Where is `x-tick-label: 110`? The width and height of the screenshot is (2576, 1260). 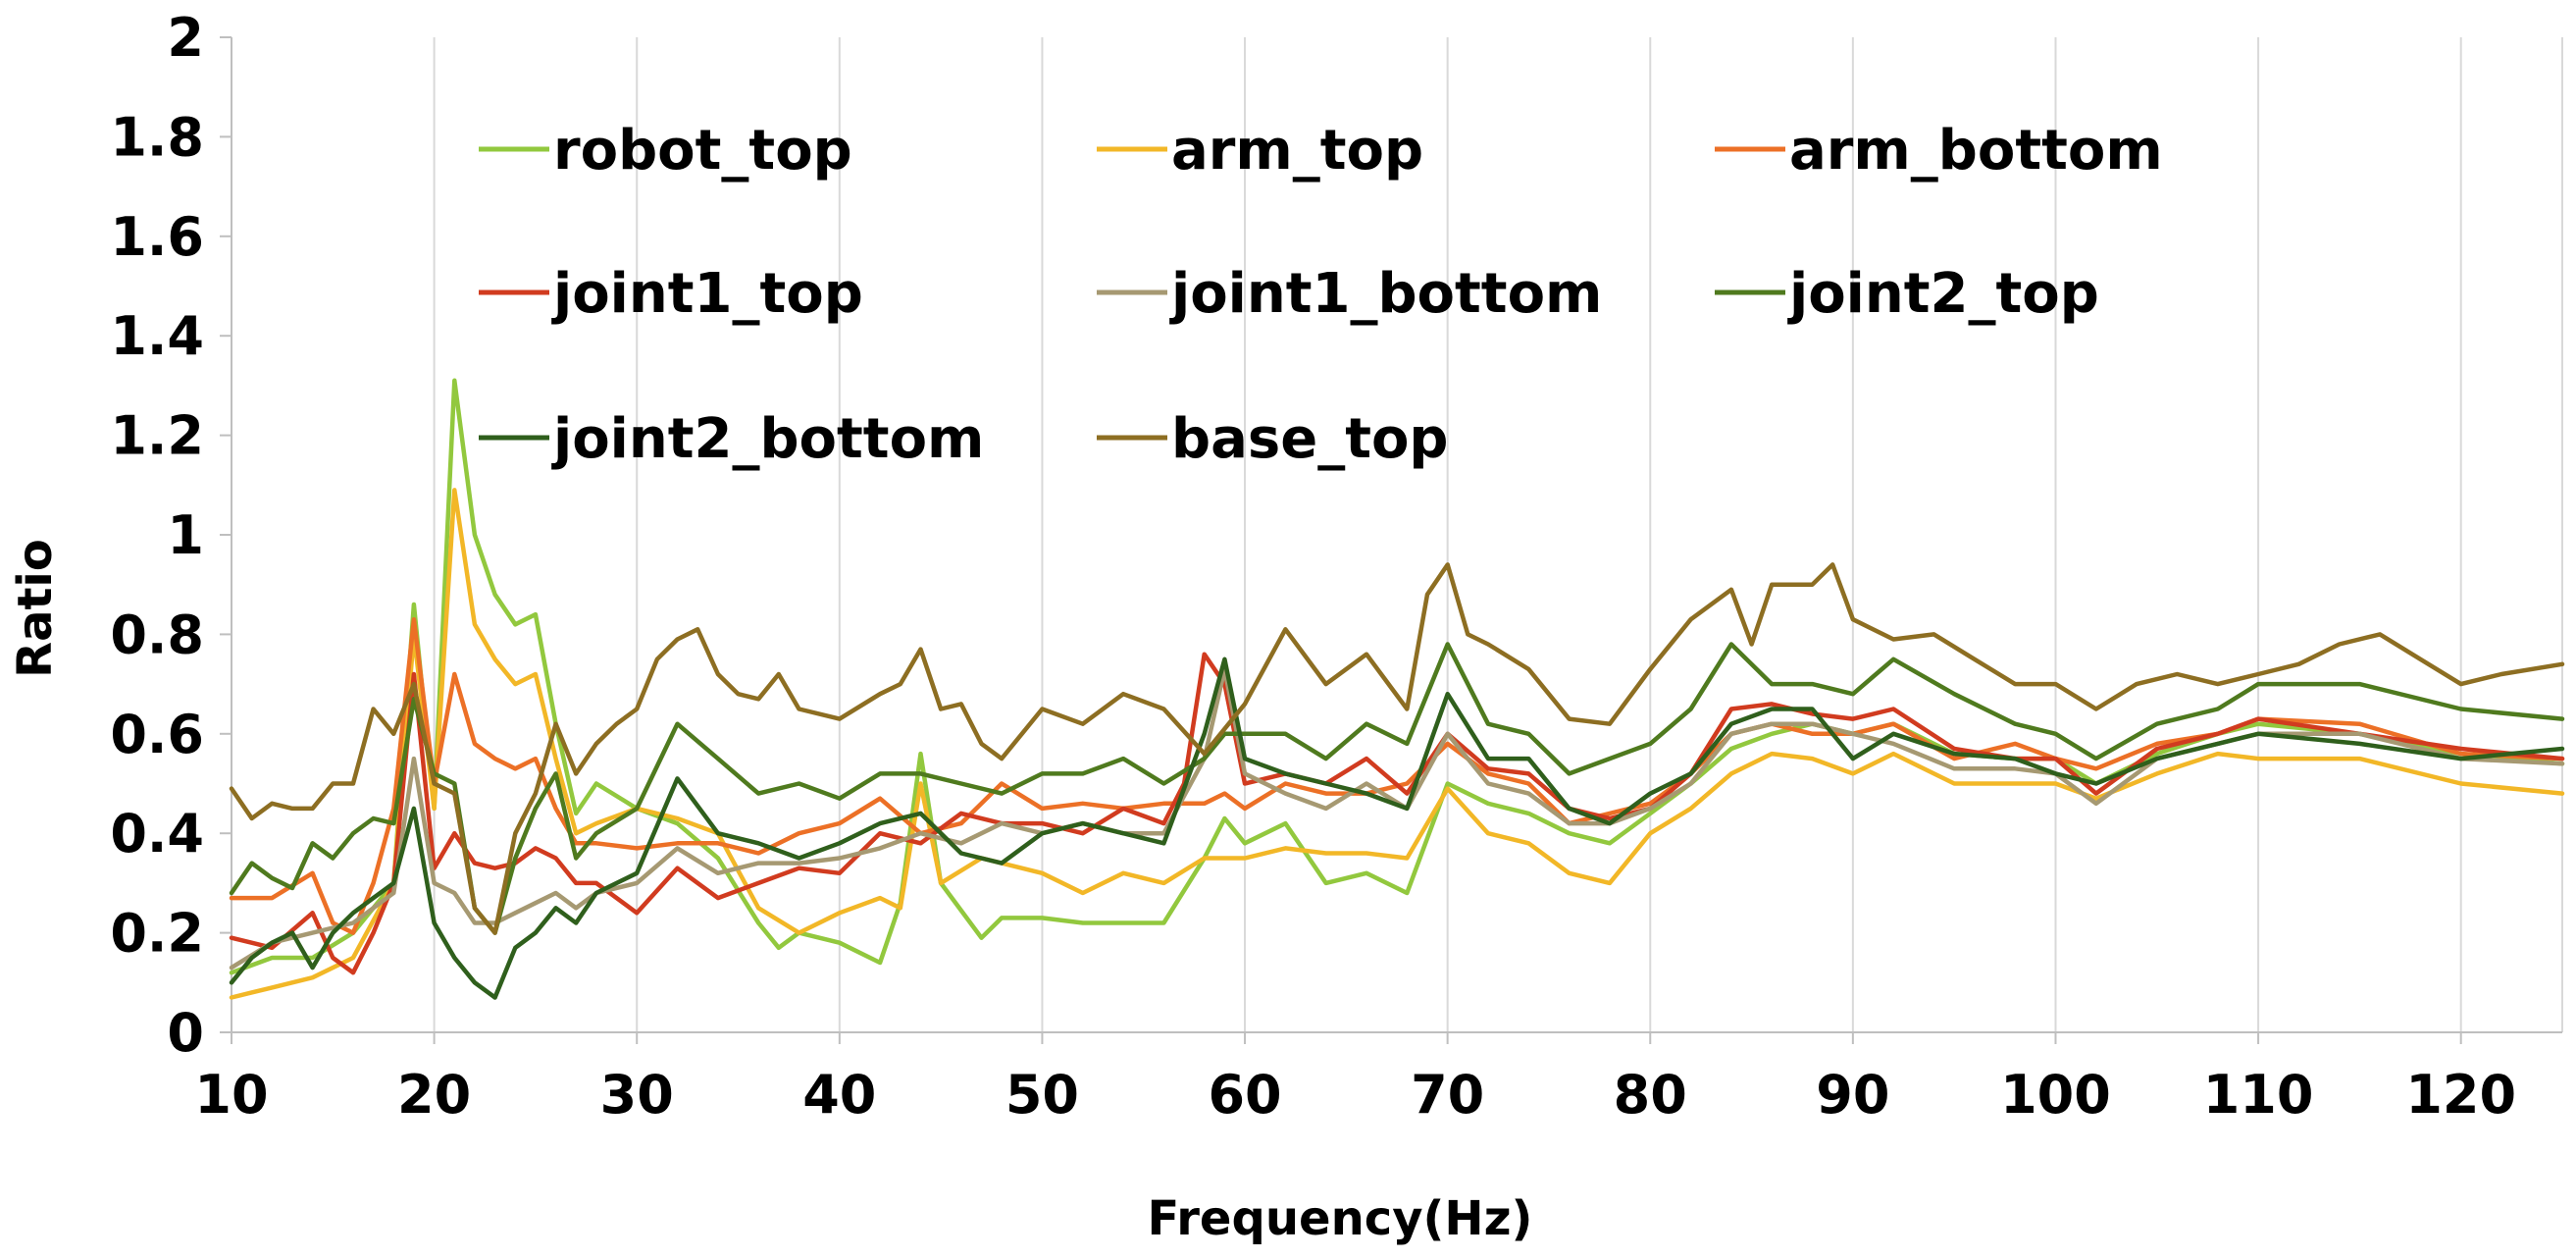
x-tick-label: 110 is located at coordinates (2258, 1095).